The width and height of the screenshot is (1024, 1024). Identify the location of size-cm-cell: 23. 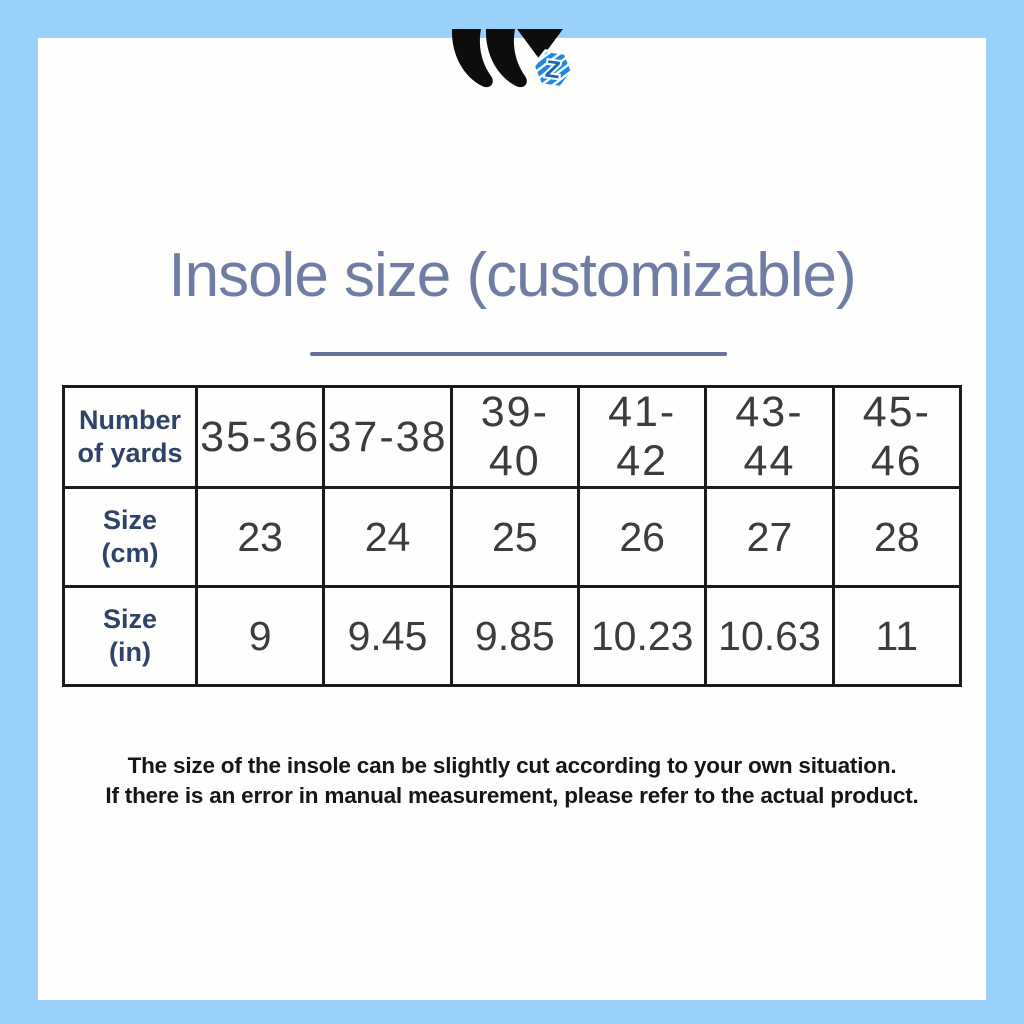
(260, 537).